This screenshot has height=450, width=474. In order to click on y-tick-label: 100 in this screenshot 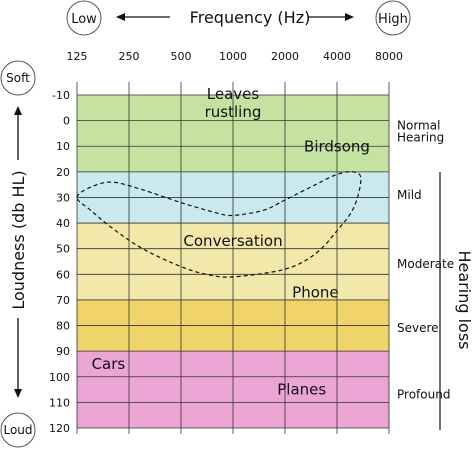, I will do `click(59, 377)`.